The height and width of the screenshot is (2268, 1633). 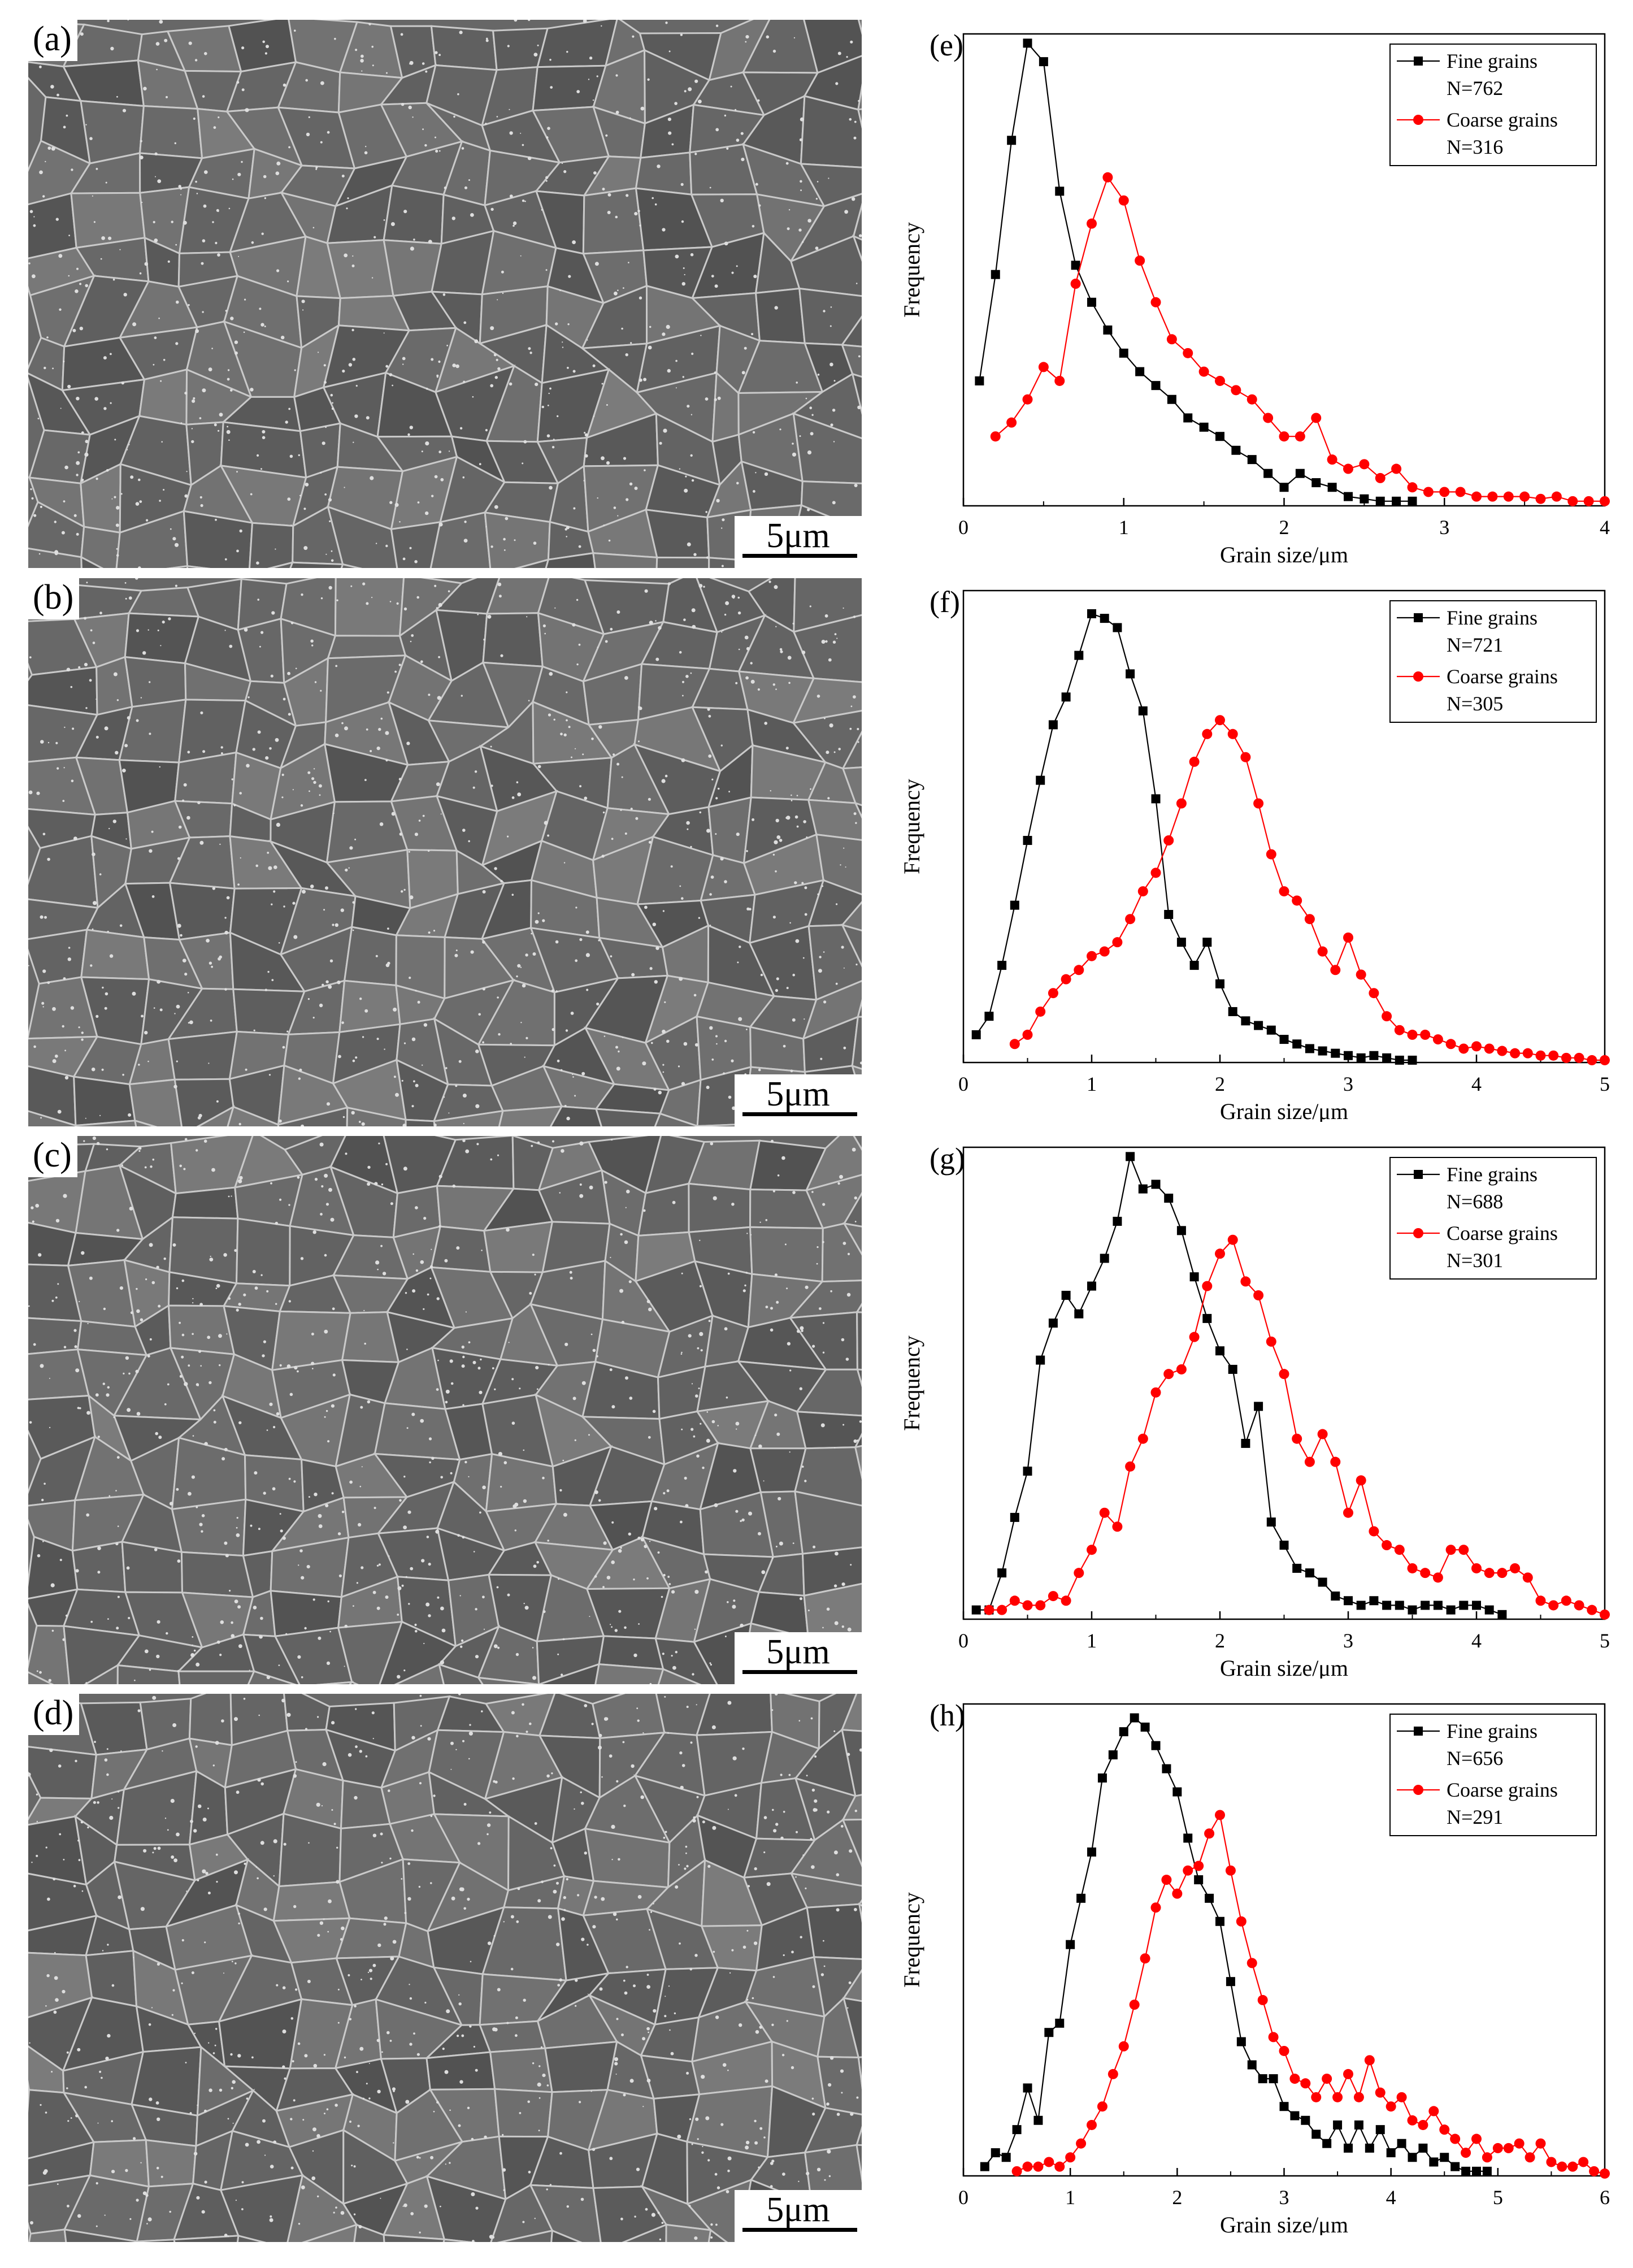 I want to click on x-tick-label: 6, so click(x=1605, y=2197).